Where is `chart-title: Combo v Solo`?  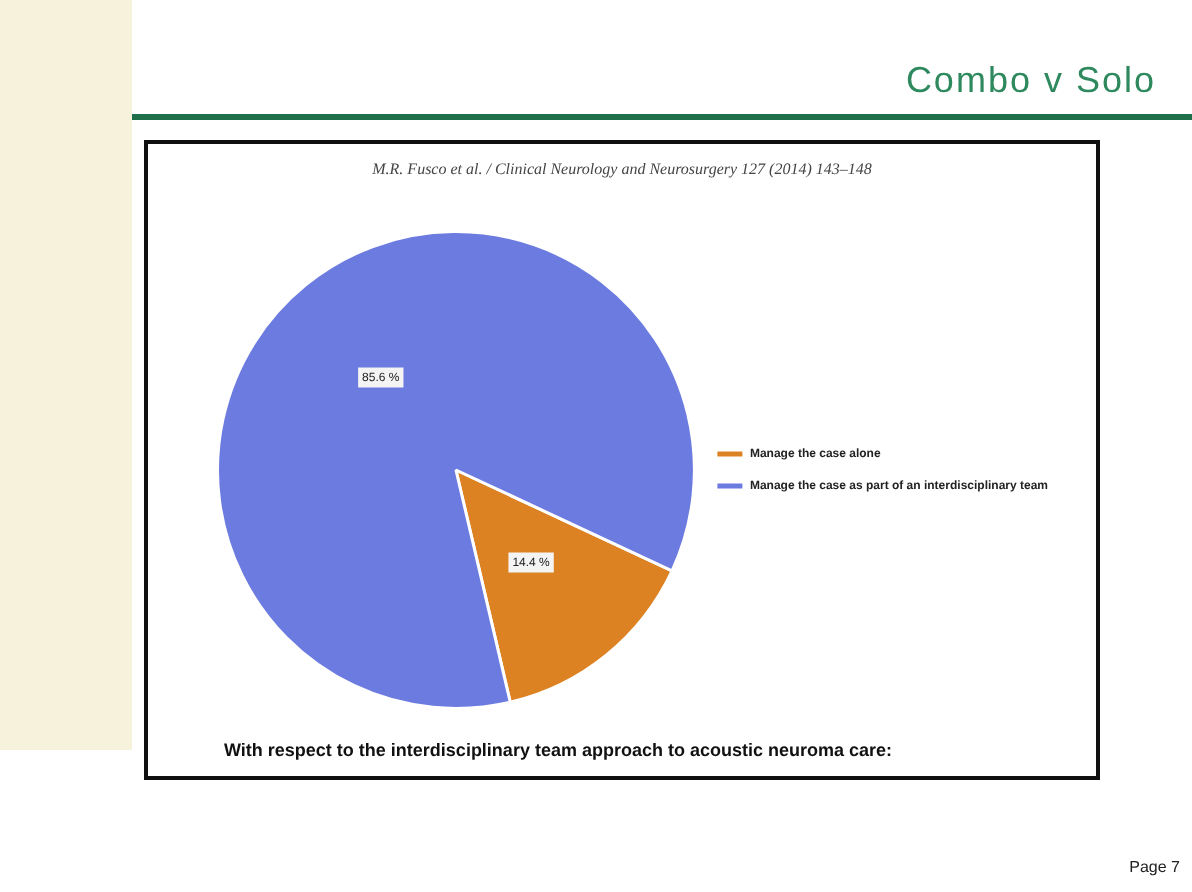 chart-title: Combo v Solo is located at coordinates (1030, 81).